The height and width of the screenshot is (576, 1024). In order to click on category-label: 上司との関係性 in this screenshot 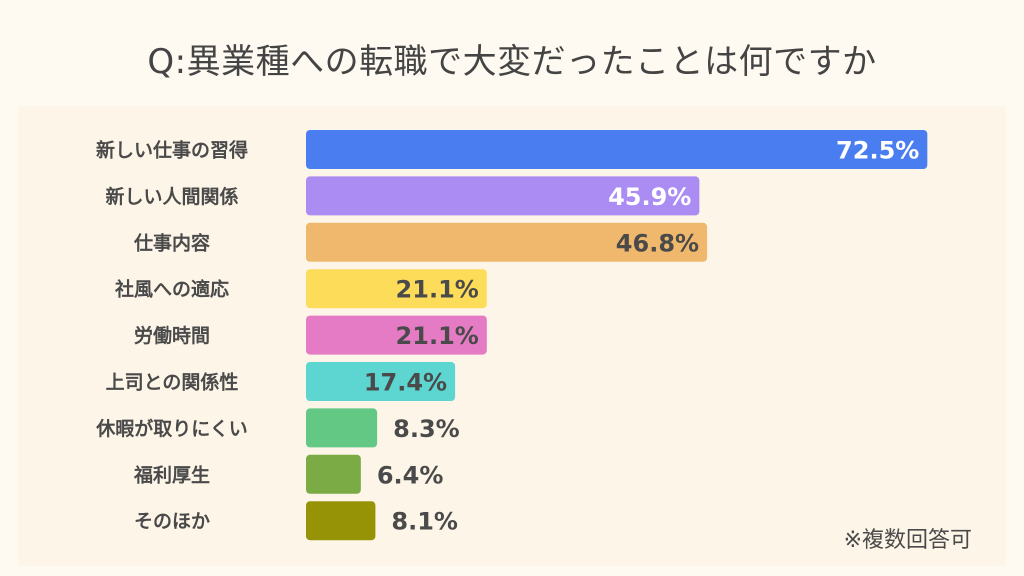, I will do `click(172, 382)`.